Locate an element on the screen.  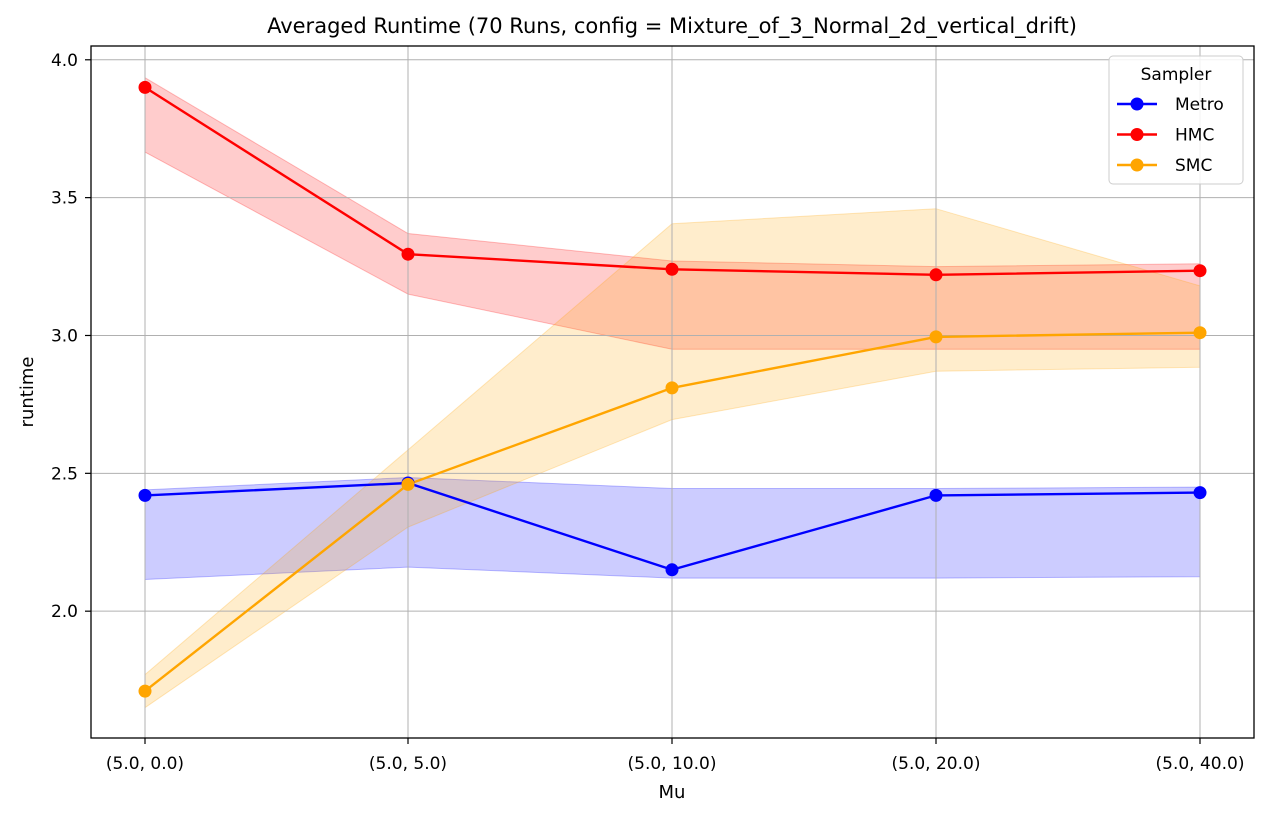
legend-label-metro: Metro is located at coordinates (1199, 105).